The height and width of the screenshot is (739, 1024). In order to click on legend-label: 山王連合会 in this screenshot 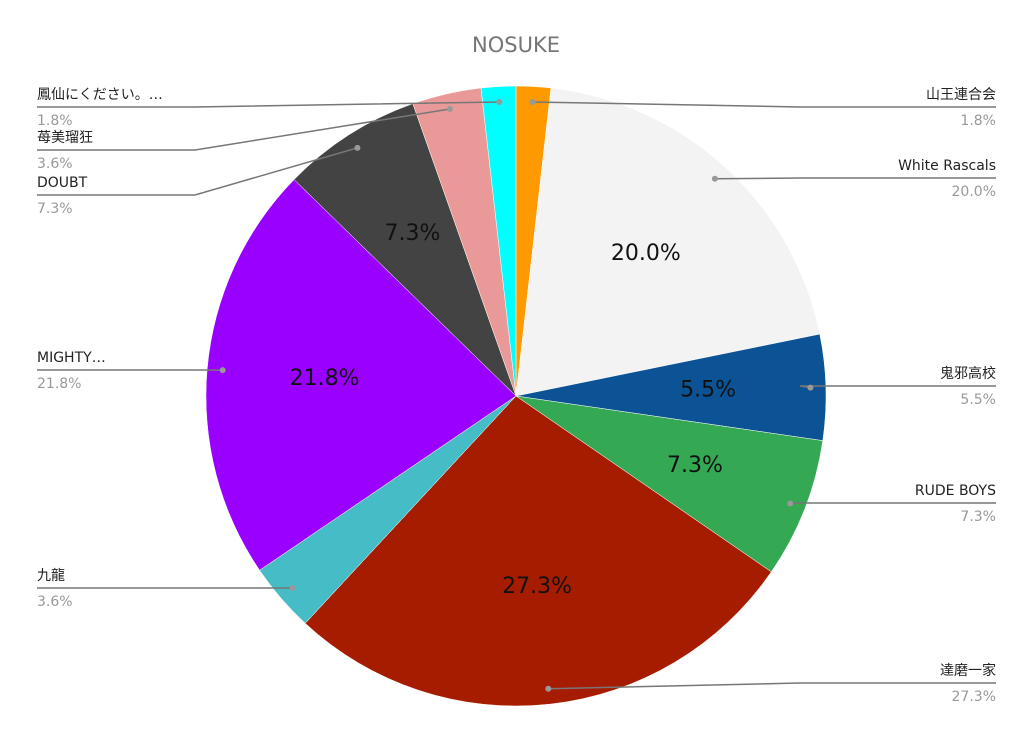, I will do `click(961, 95)`.